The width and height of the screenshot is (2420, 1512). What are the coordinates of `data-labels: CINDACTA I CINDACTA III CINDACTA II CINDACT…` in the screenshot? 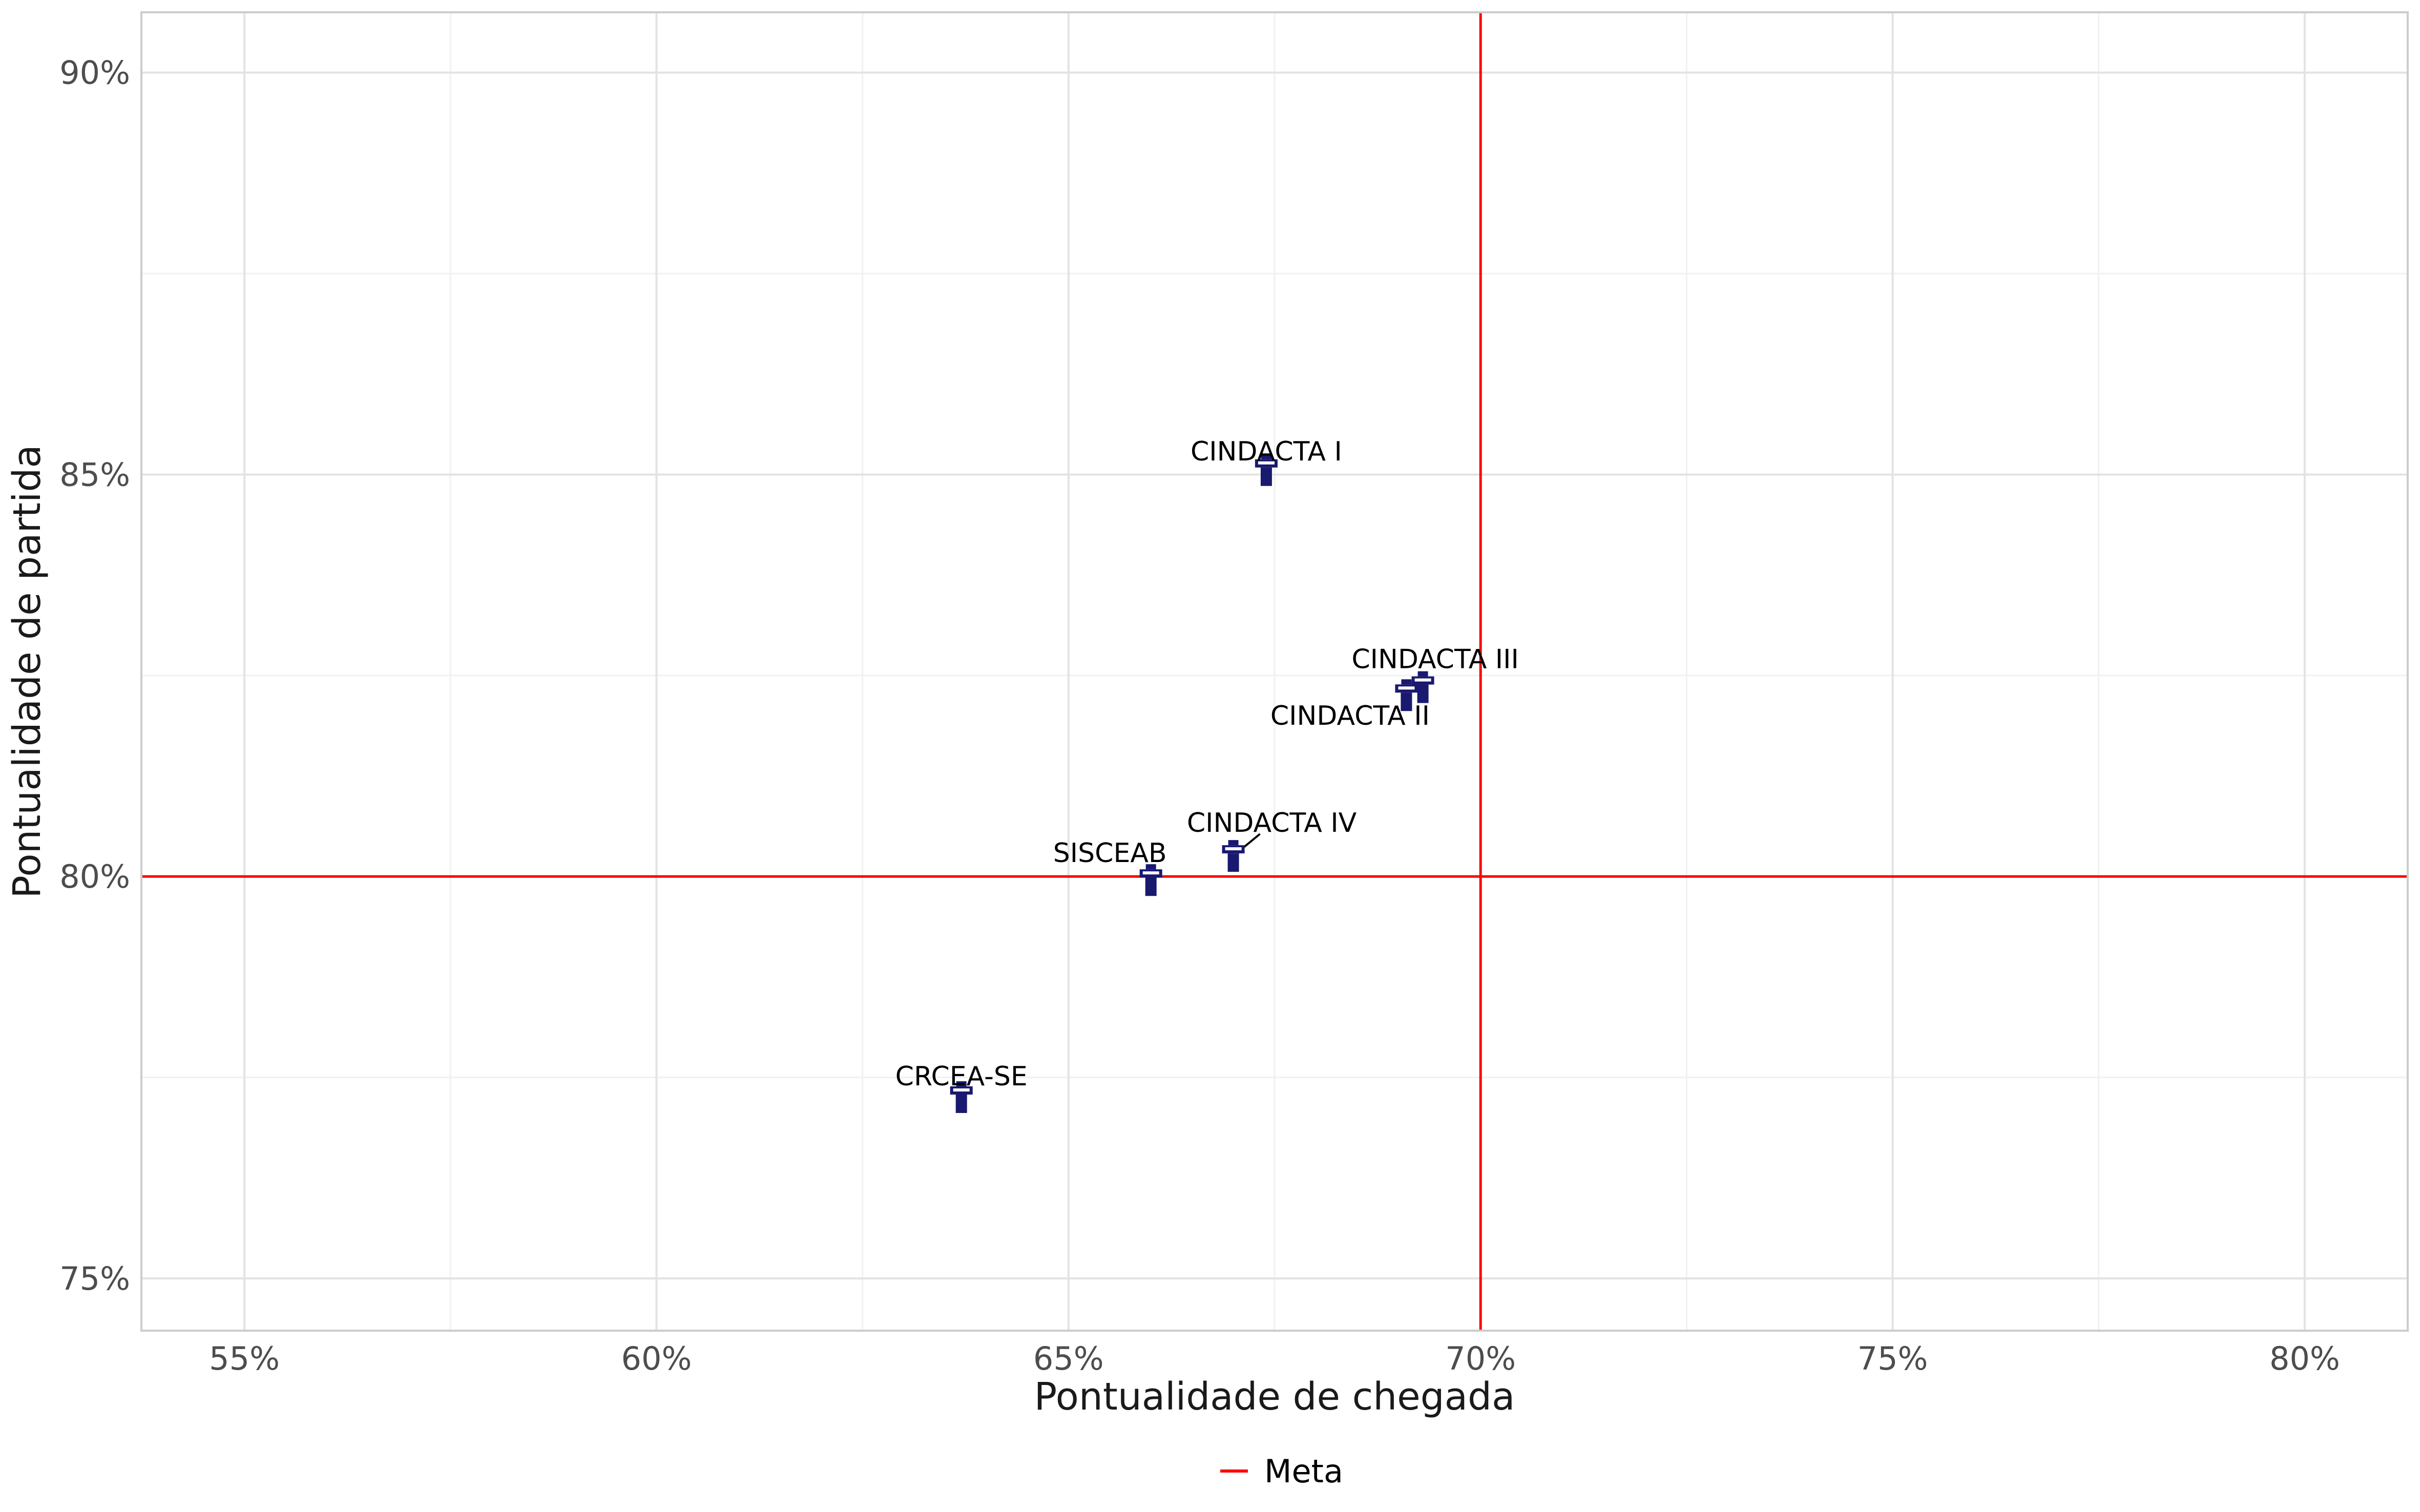 It's located at (1207, 764).